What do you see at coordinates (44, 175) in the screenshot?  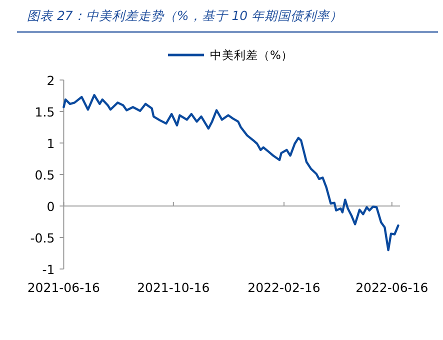 I see `y-tick-label: 0.5` at bounding box center [44, 175].